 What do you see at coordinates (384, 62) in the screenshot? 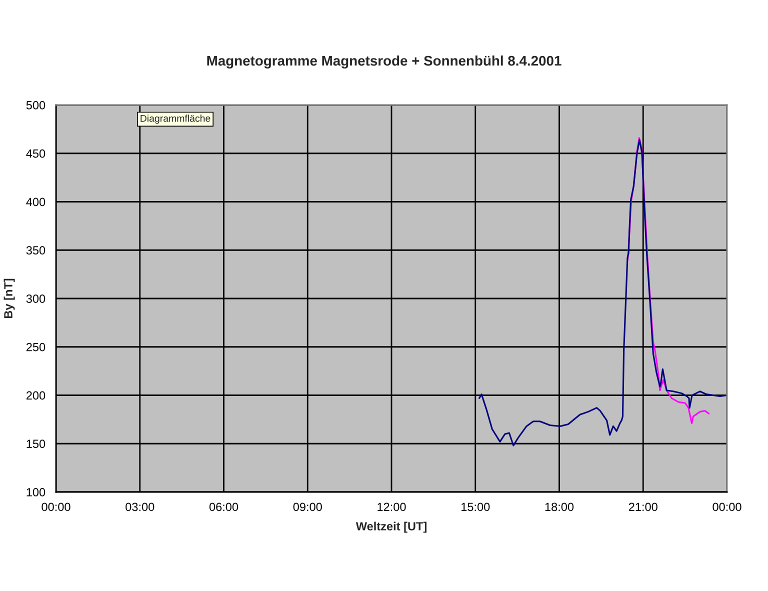
I see `chart-title: Magnetogramme Magnetsrode + Sonnenbühl 8.4.2001` at bounding box center [384, 62].